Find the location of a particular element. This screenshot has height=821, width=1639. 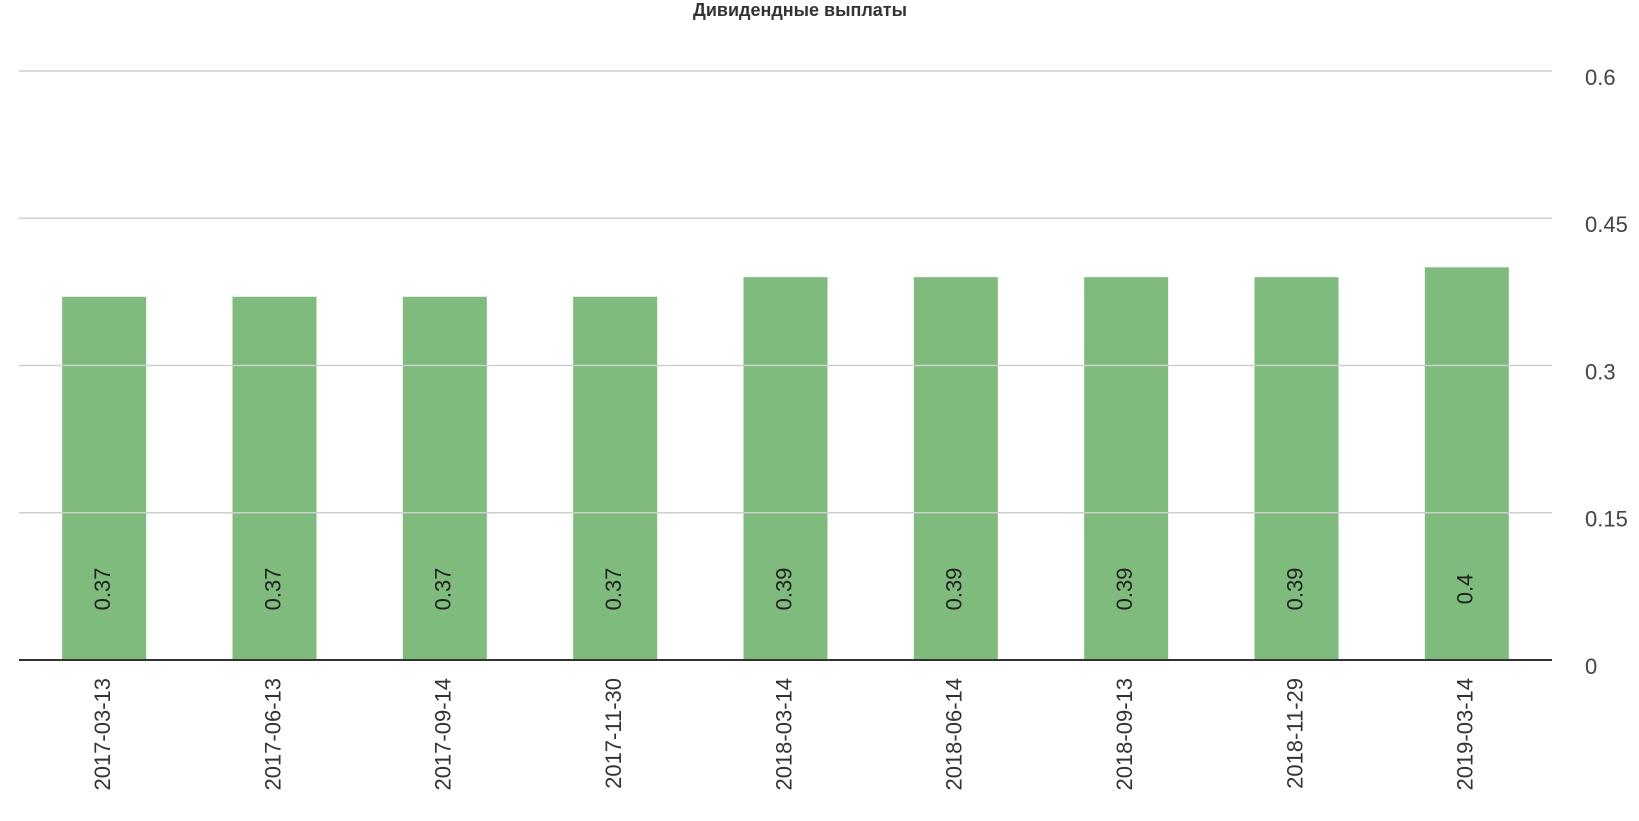

chart-title: Дивидендные выплаты is located at coordinates (800, 10).